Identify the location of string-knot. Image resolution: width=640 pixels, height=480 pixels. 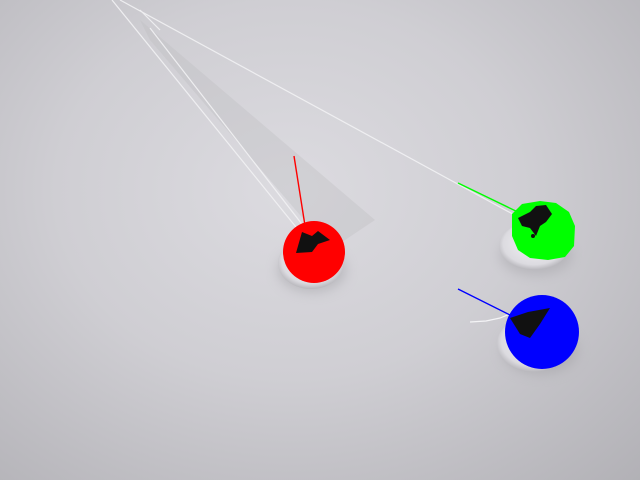
(150, 20).